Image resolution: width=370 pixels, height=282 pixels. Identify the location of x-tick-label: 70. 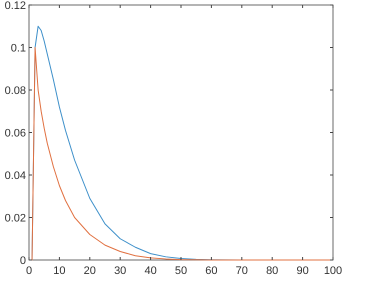
(242, 271).